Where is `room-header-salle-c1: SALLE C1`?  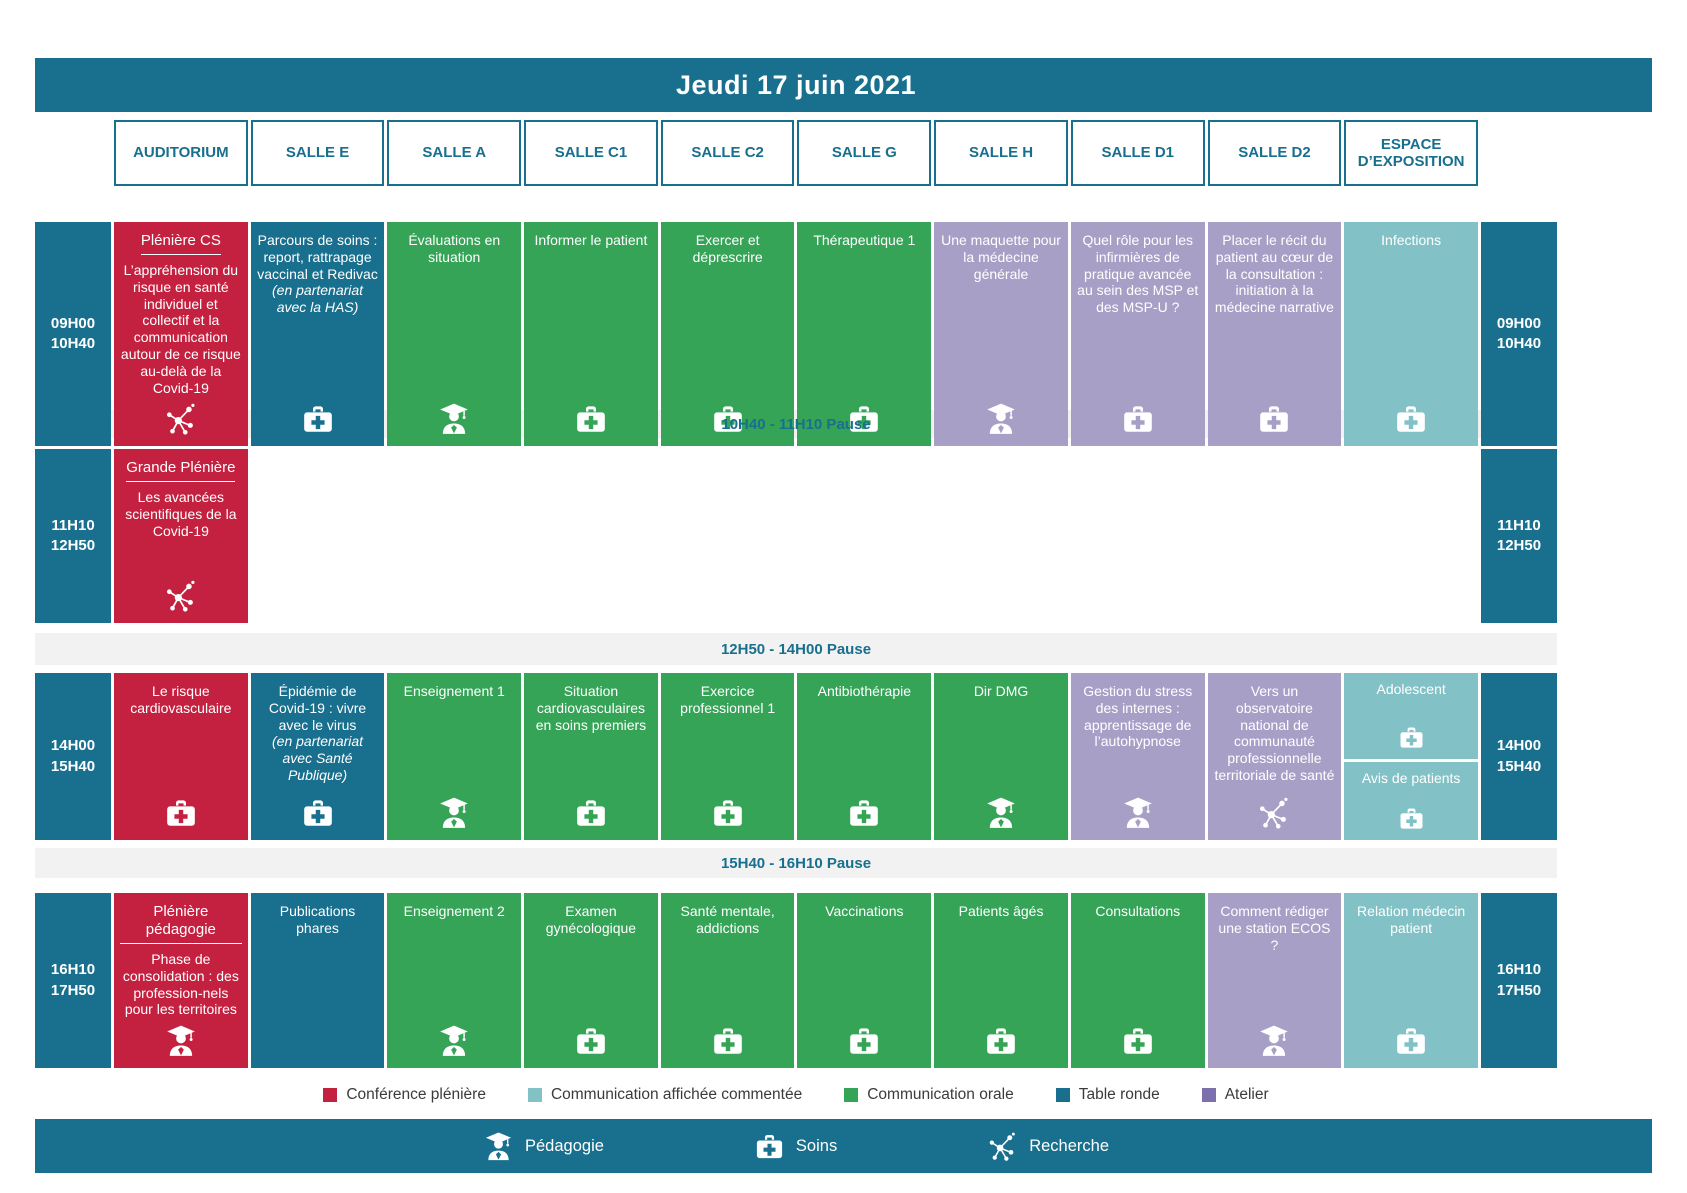
room-header-salle-c1: SALLE C1 is located at coordinates (591, 153).